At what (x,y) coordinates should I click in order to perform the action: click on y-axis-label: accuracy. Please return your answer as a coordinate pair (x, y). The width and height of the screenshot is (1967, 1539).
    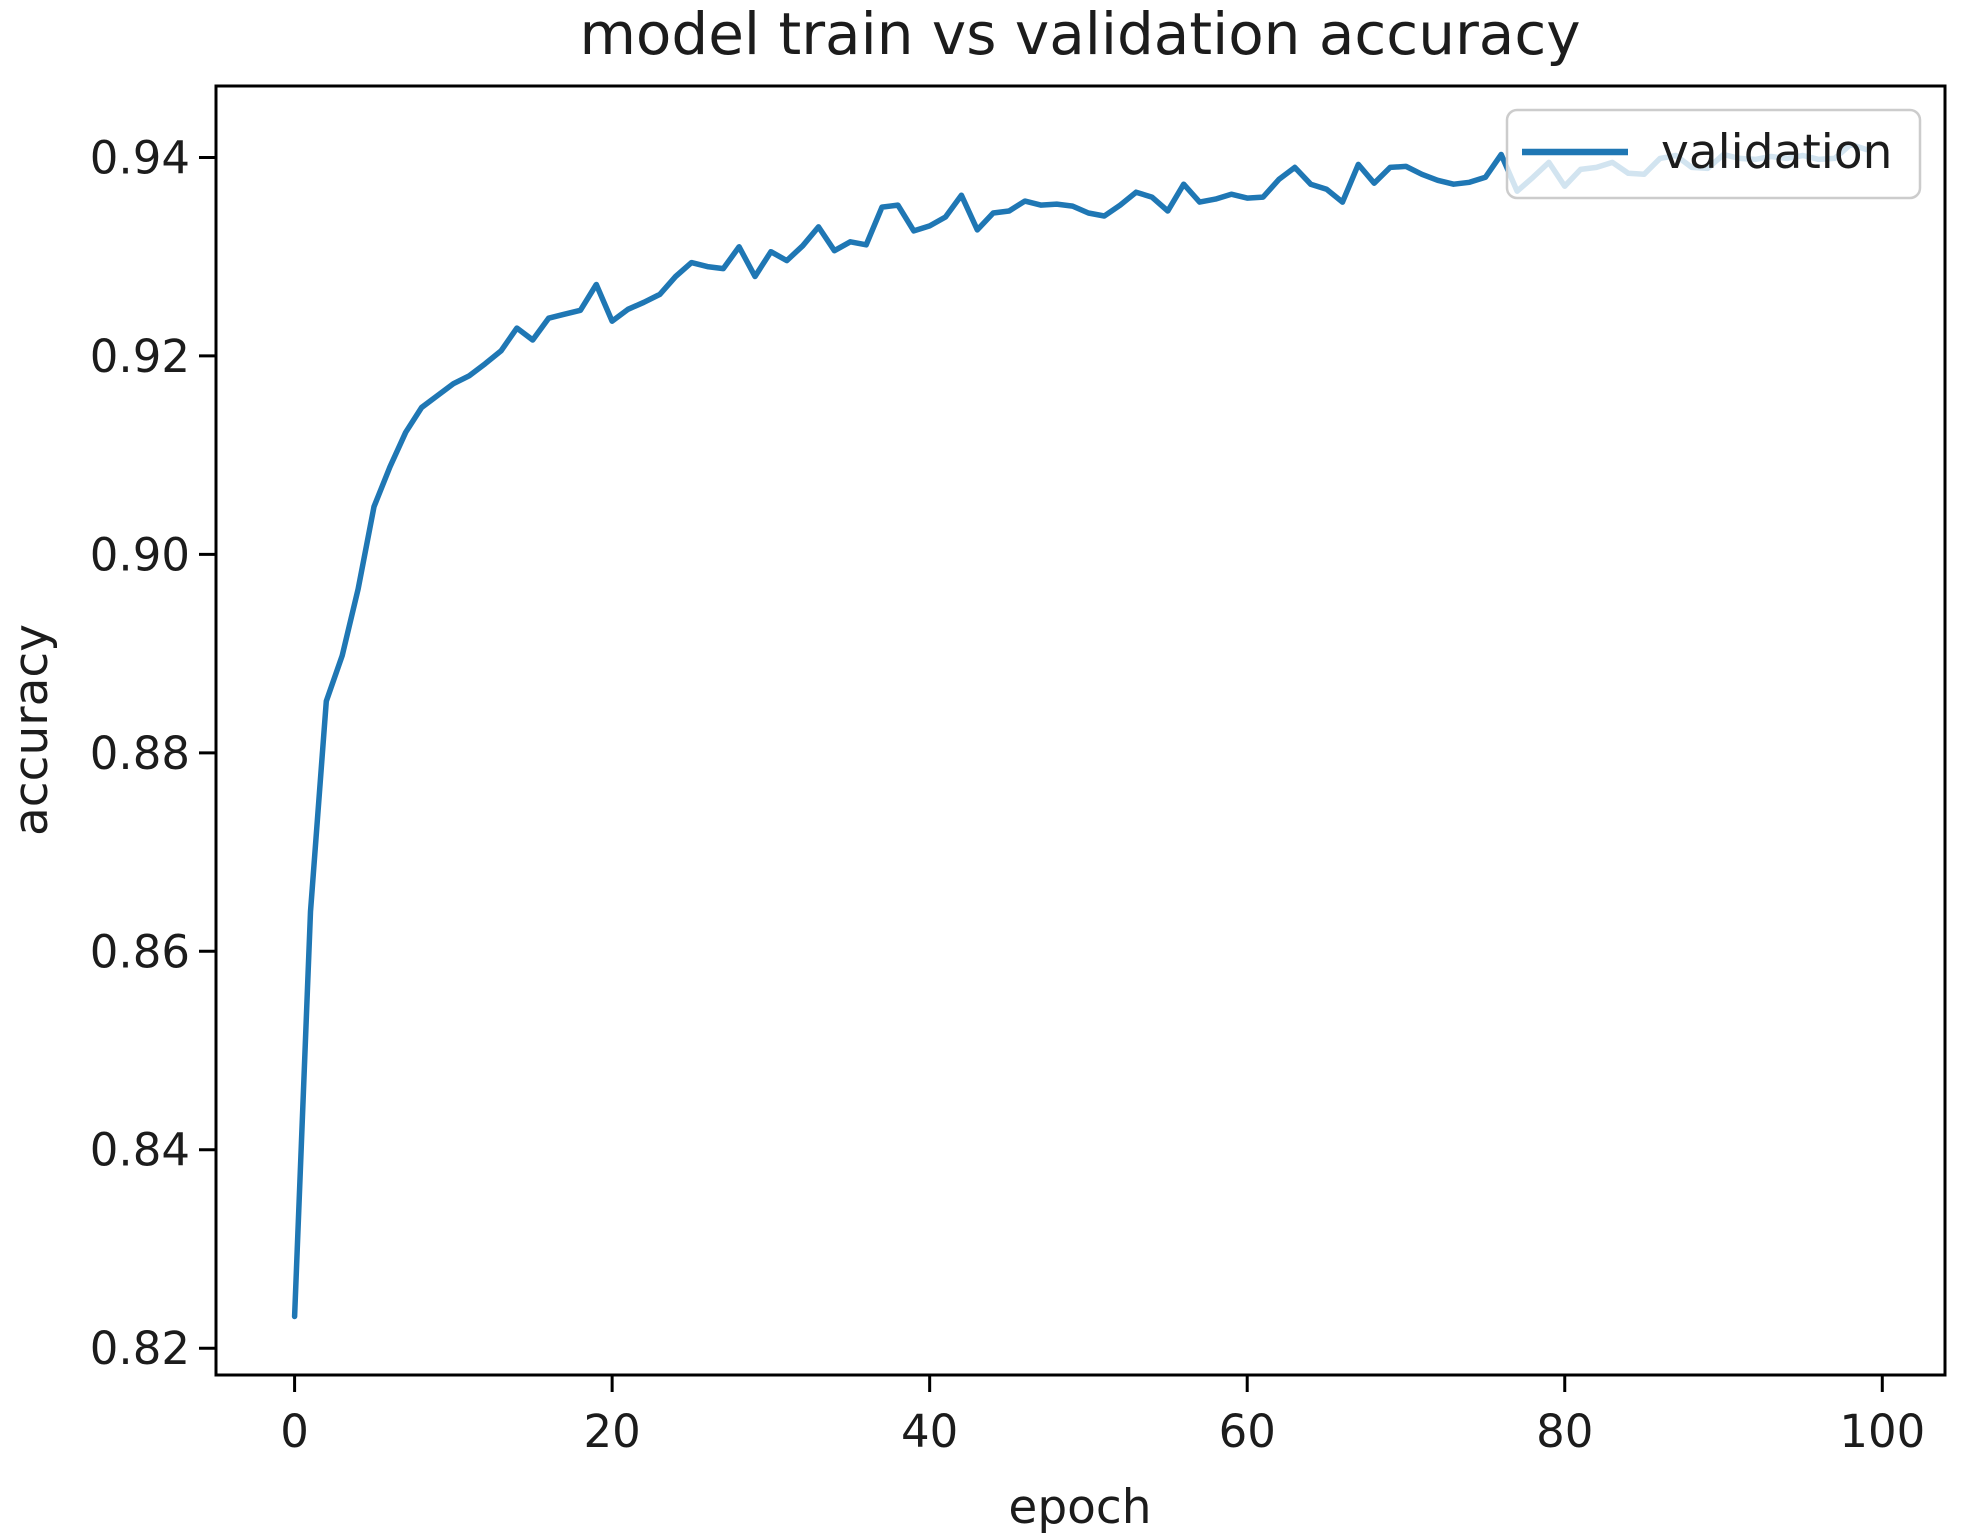
    Looking at the image, I should click on (31, 730).